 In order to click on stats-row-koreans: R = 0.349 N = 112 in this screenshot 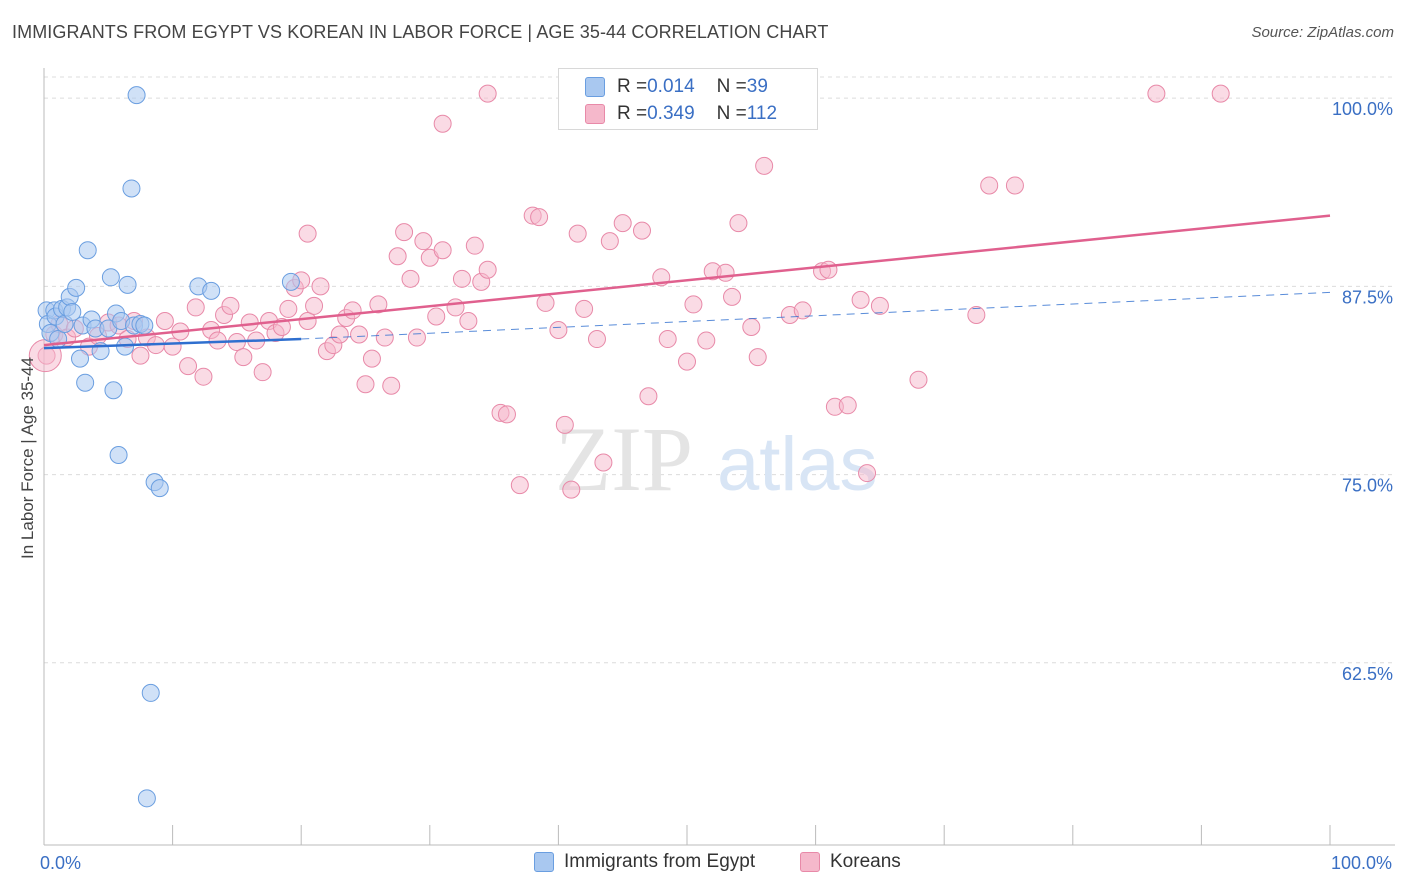, I will do `click(681, 114)`.